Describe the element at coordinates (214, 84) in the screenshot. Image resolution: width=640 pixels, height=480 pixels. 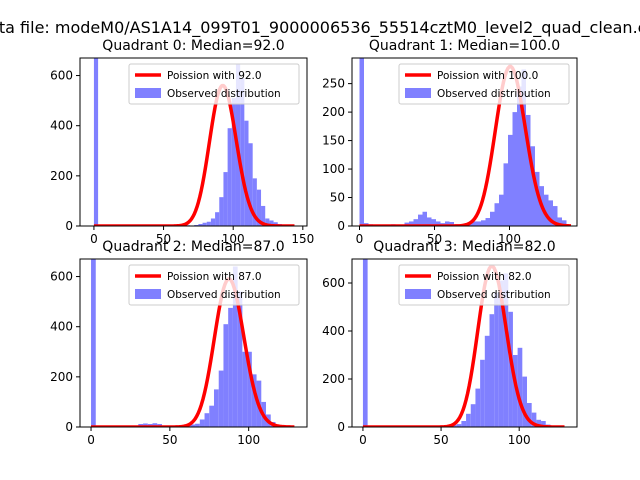
I see `quadrant-0-legend: Poission with 92.0 Observed distribution` at that location.